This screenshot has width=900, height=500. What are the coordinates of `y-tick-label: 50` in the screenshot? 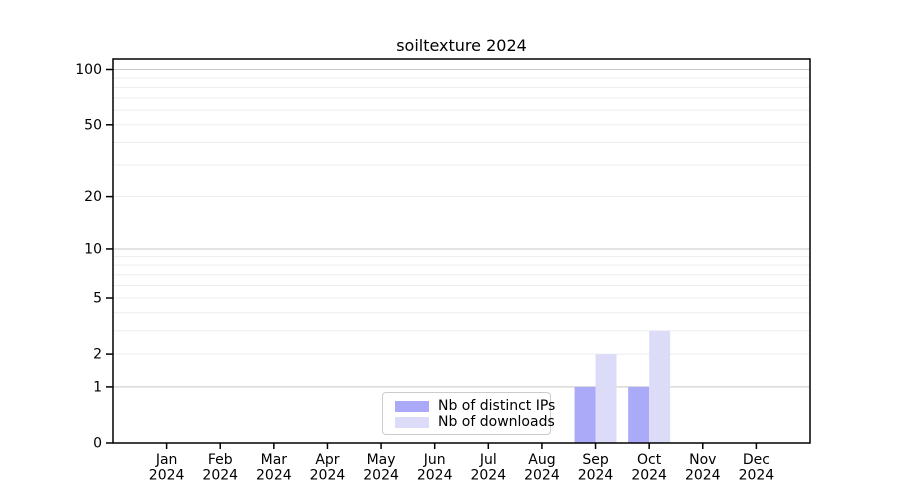 It's located at (93, 125).